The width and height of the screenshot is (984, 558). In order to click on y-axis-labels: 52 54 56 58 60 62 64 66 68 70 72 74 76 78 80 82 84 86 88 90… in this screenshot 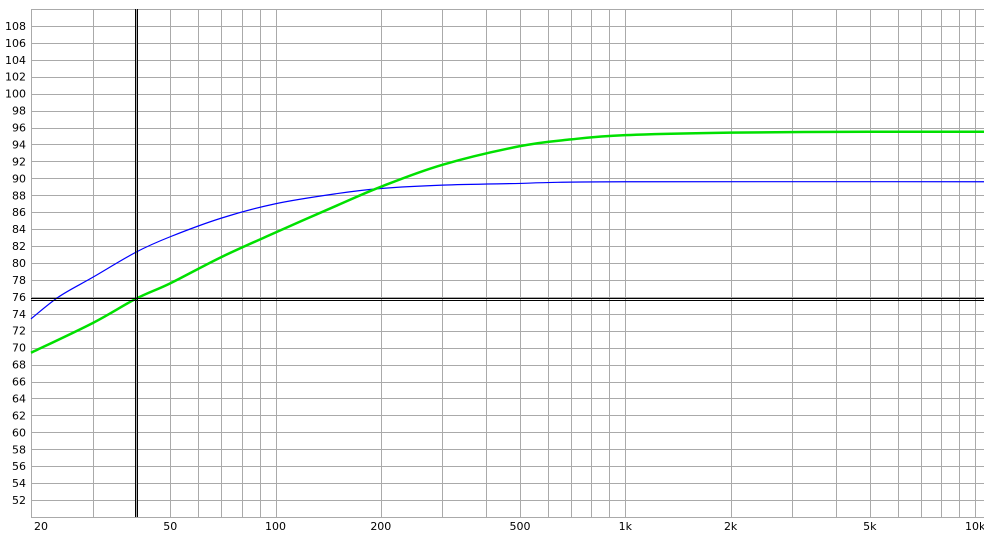, I will do `click(15, 263)`.